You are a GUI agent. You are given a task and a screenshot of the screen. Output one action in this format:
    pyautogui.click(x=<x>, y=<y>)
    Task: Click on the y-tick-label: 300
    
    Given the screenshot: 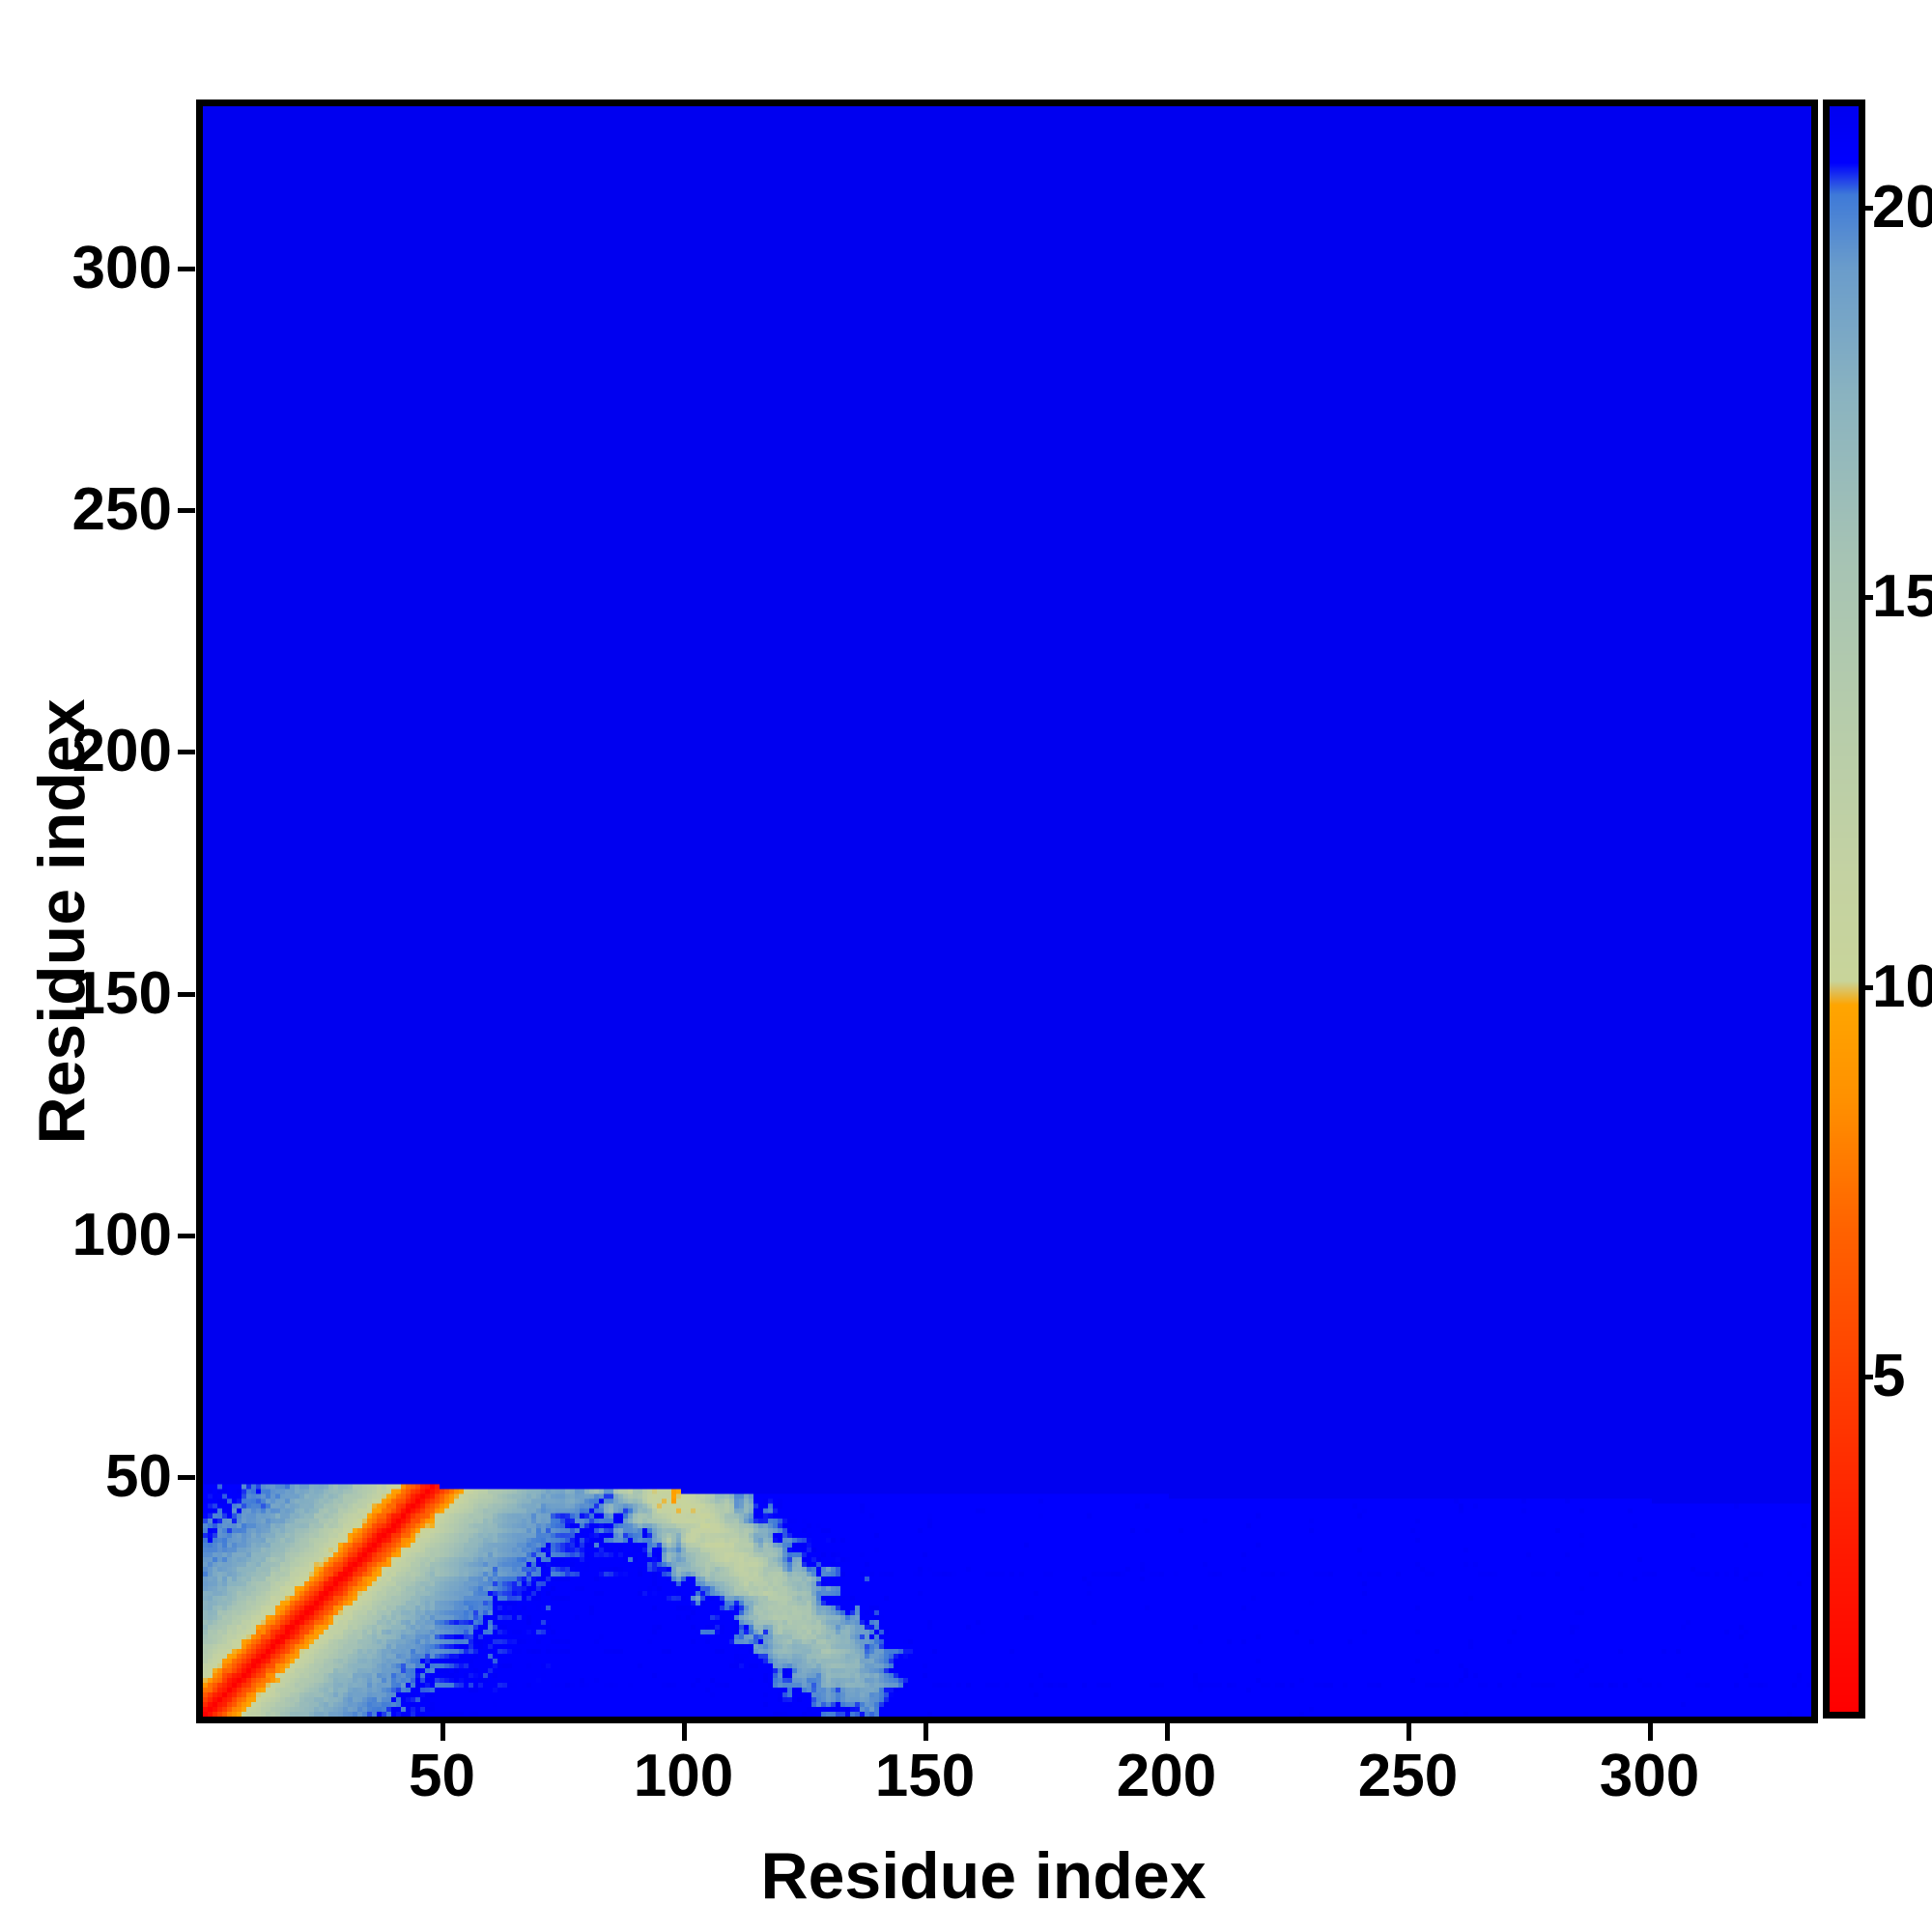 What is the action you would take?
    pyautogui.click(x=121, y=267)
    